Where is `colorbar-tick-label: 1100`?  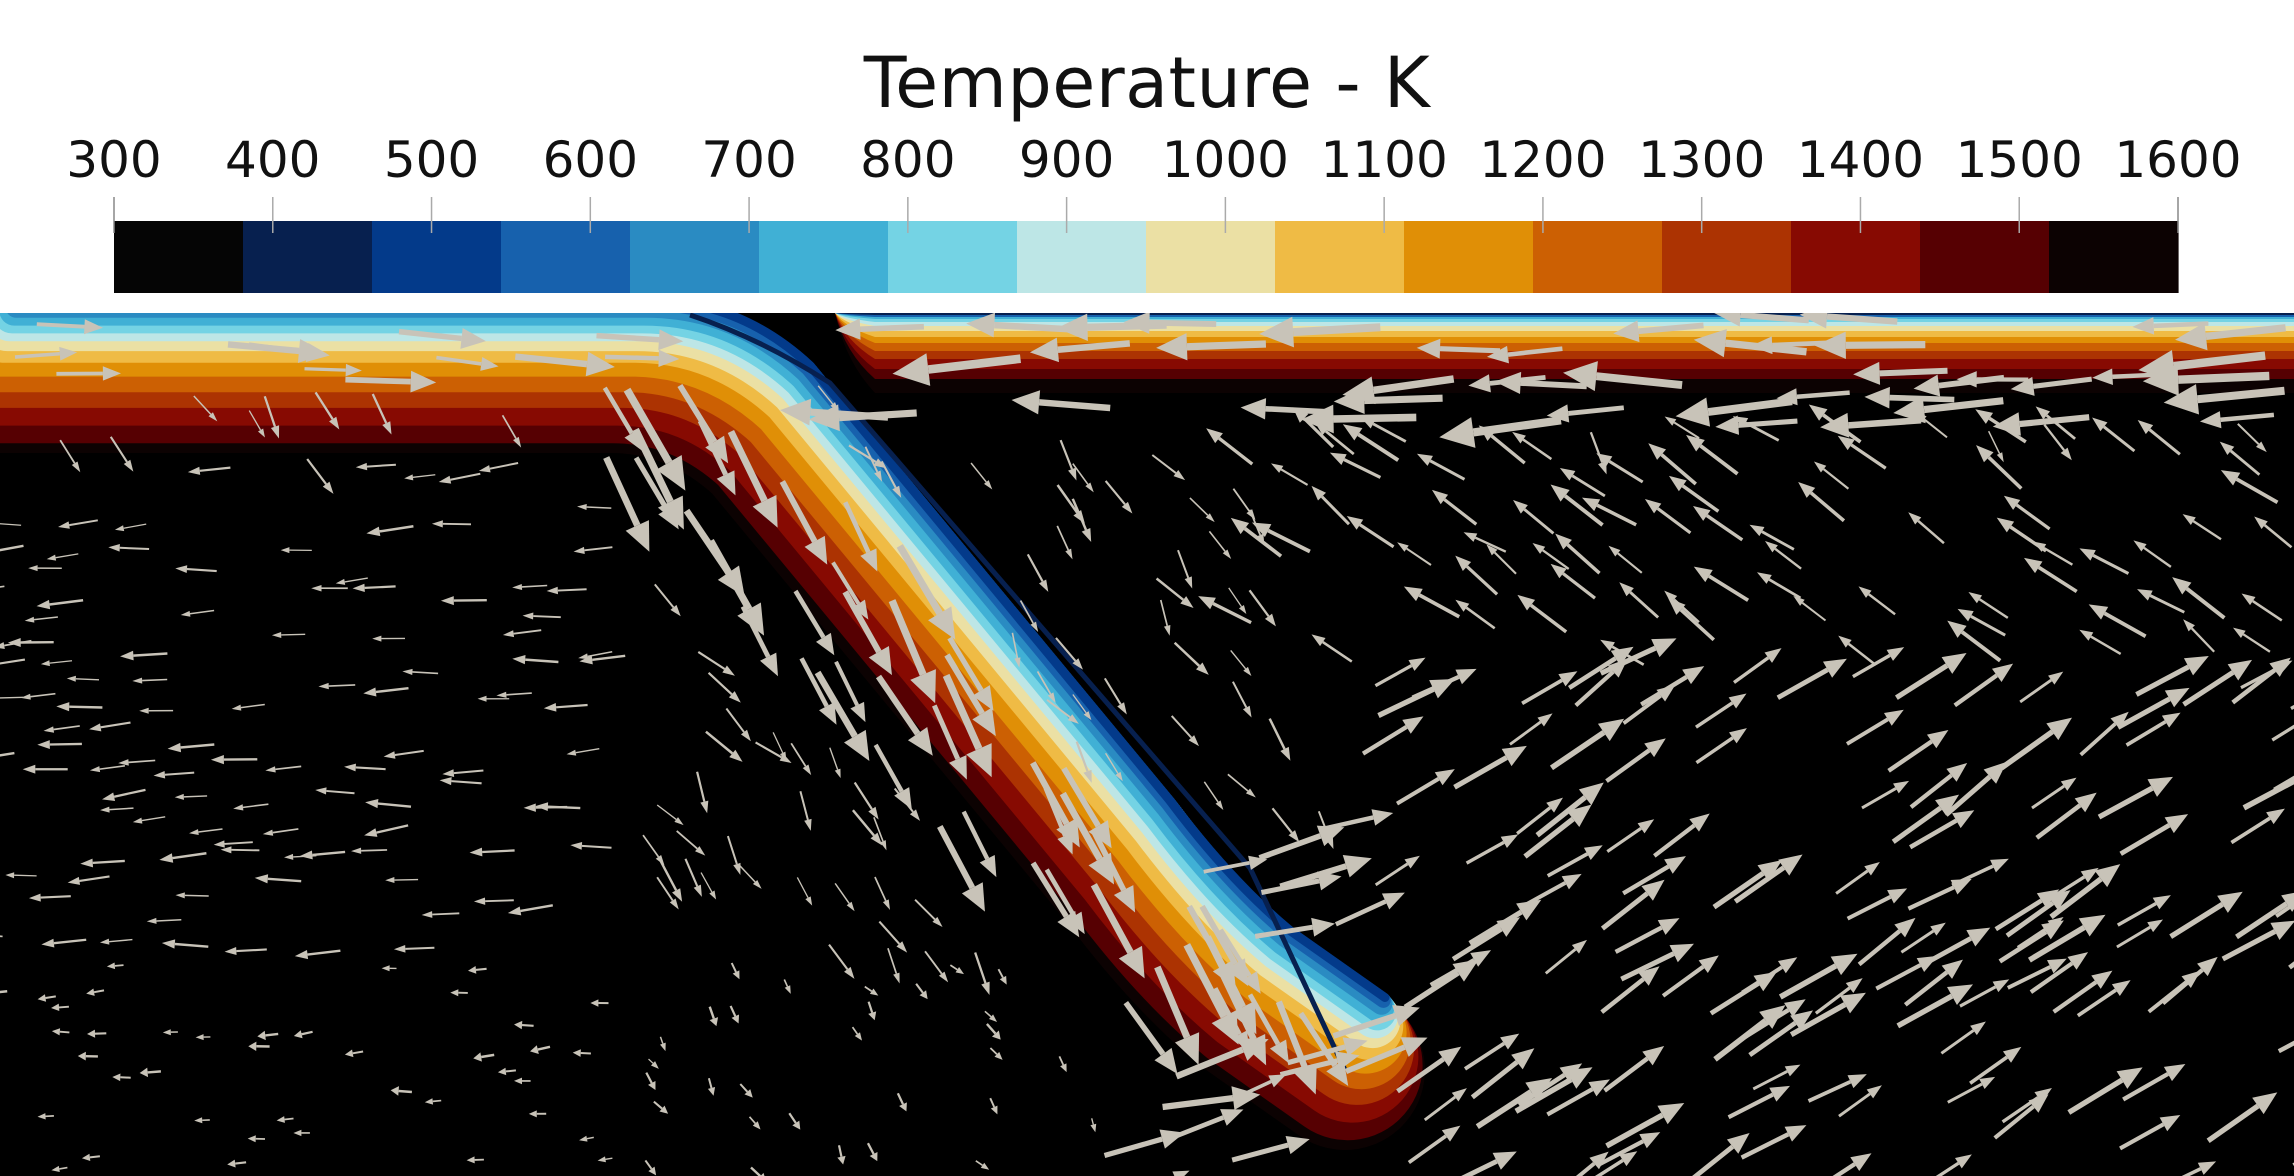 colorbar-tick-label: 1100 is located at coordinates (1384, 160).